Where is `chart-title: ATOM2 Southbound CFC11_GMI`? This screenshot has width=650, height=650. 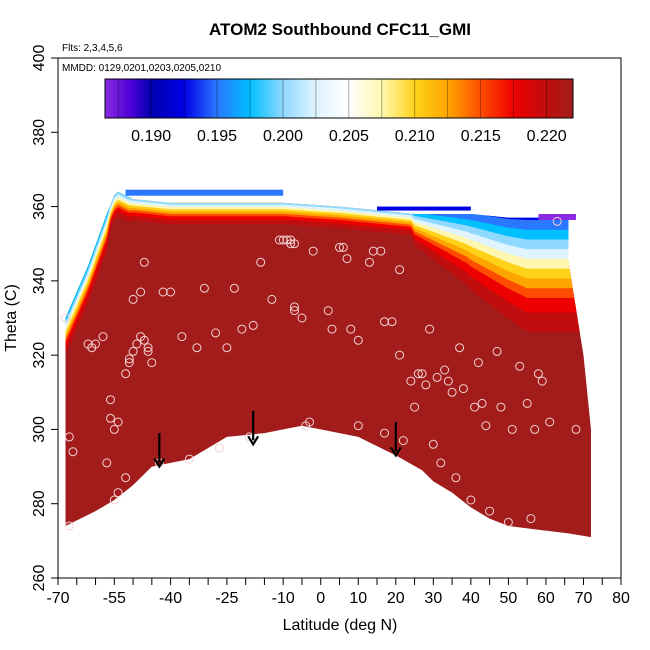 chart-title: ATOM2 Southbound CFC11_GMI is located at coordinates (340, 29).